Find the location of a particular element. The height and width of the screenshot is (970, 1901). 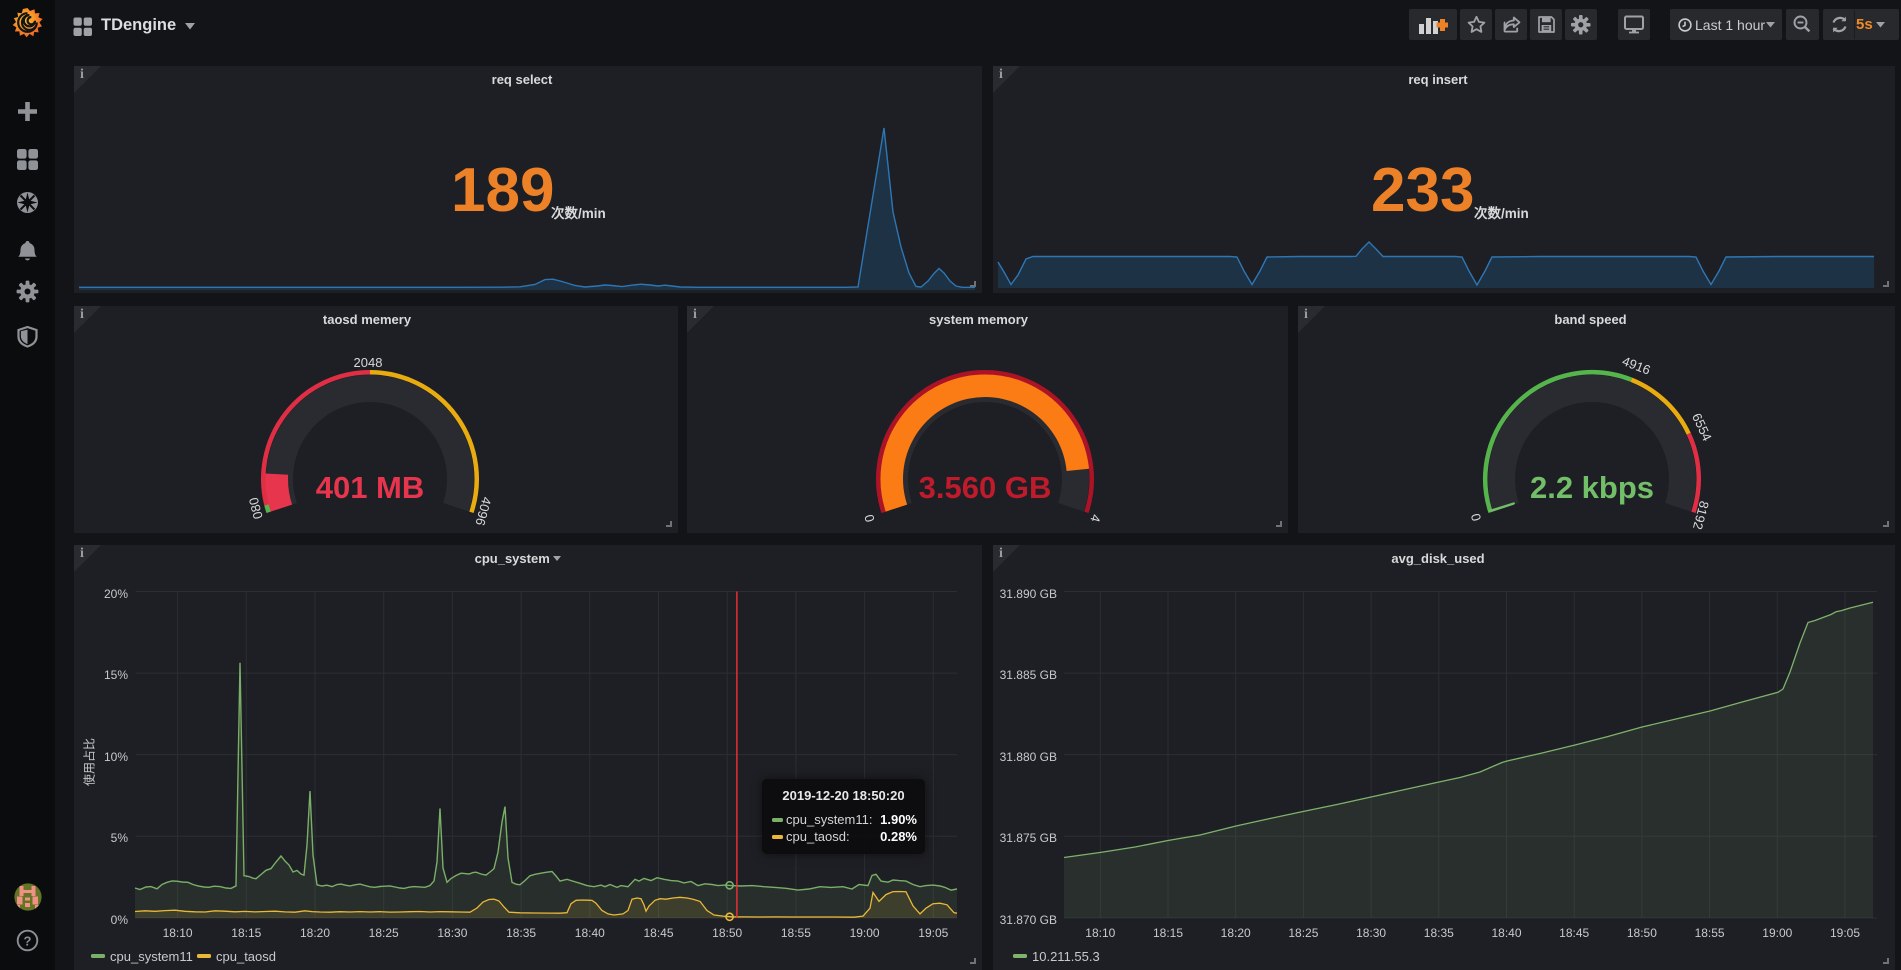

svg-text: 4 is located at coordinates (1095, 518).